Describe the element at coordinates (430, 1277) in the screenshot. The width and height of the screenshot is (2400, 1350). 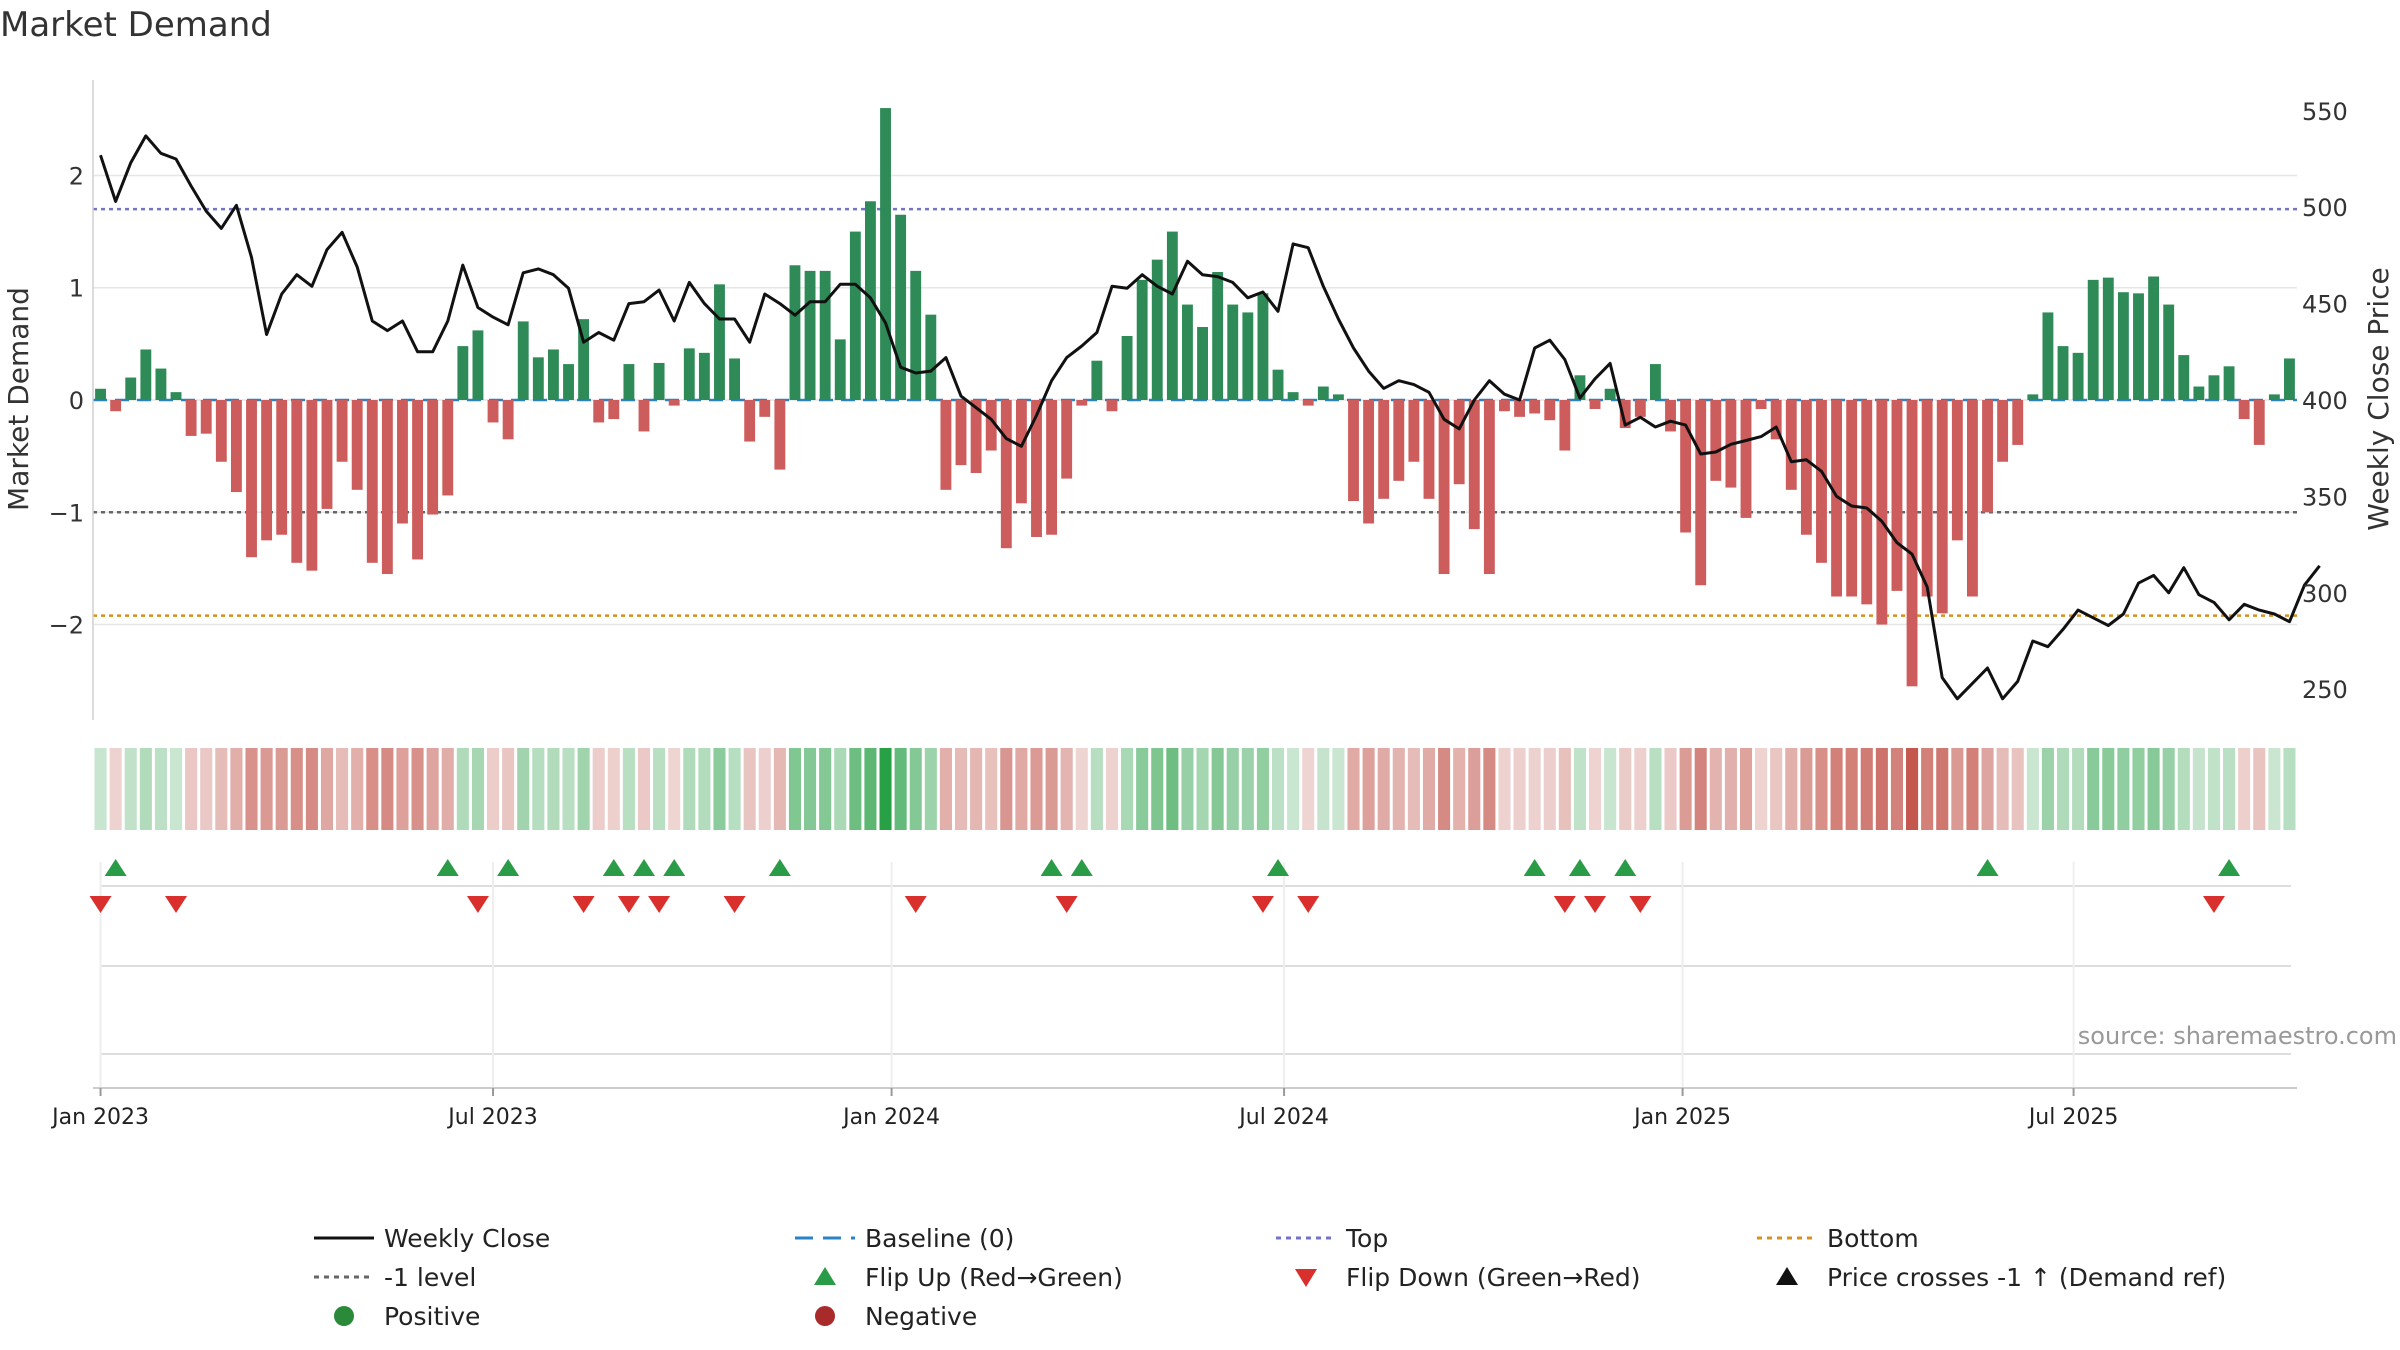
I see `legend-label: -1 level` at that location.